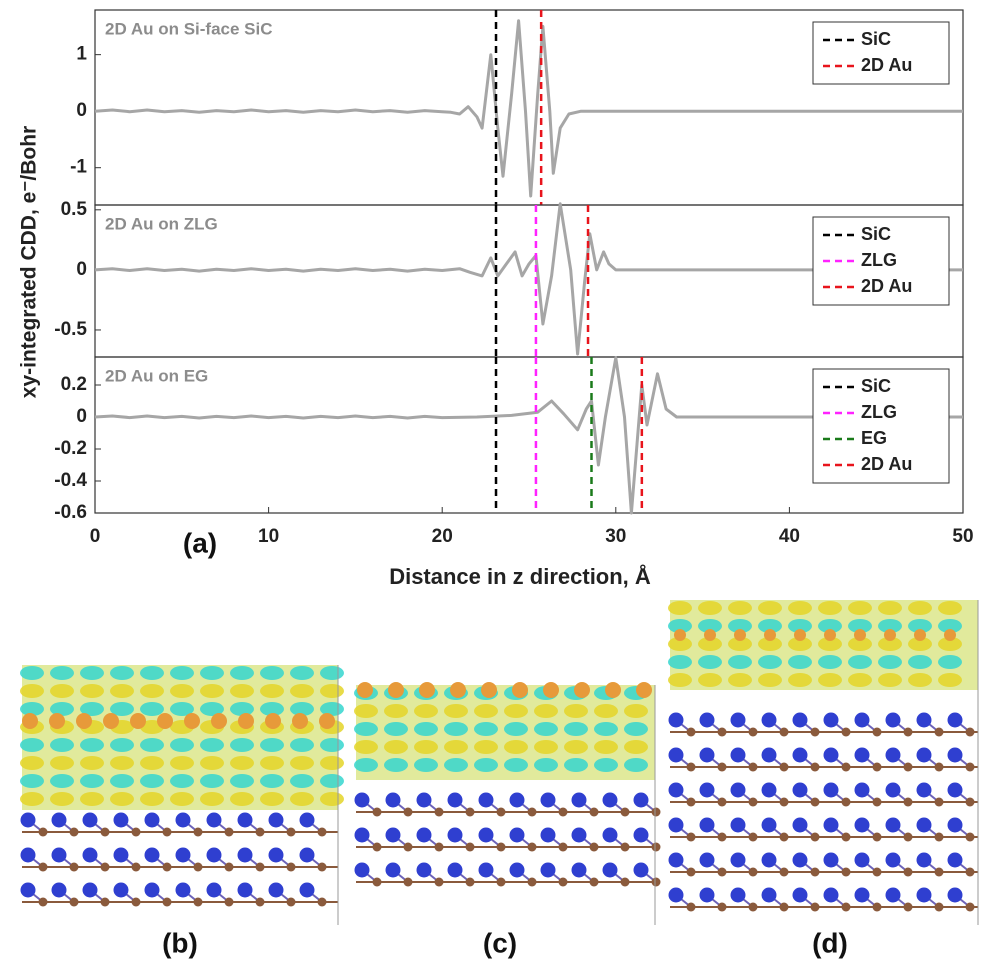 This screenshot has width=981, height=968. Describe the element at coordinates (528, 435) in the screenshot. I see `cdd-line` at that location.